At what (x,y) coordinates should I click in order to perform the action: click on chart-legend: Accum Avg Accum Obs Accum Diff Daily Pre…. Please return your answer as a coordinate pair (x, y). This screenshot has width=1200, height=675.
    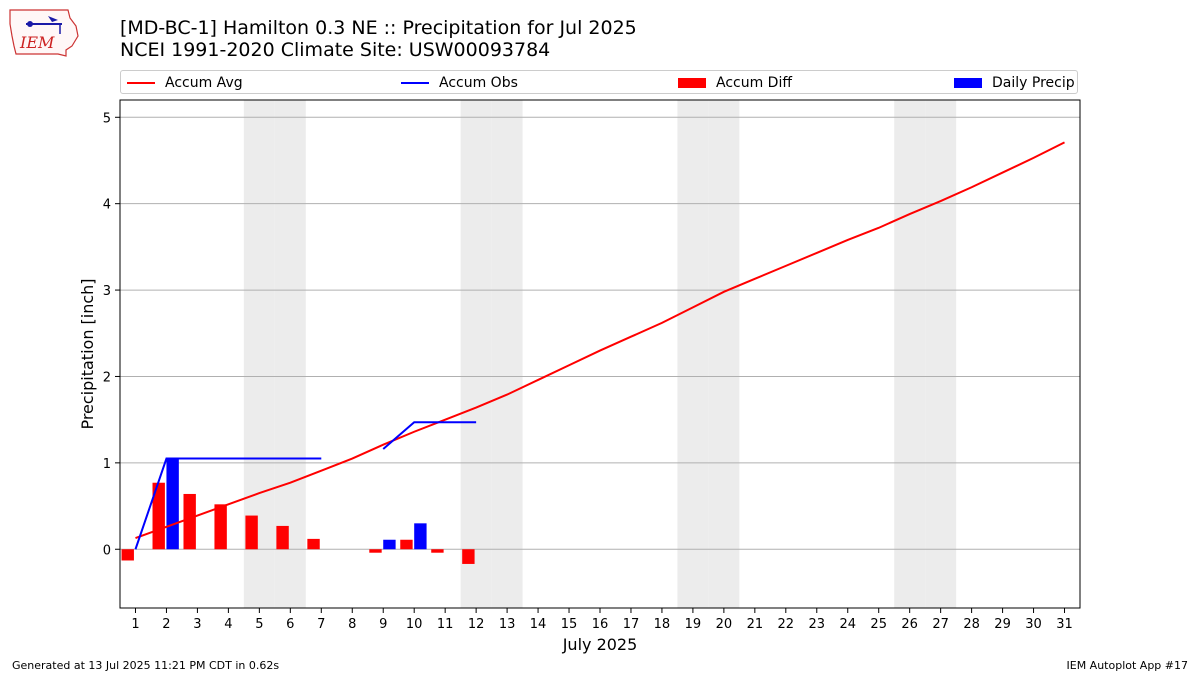
    Looking at the image, I should click on (599, 82).